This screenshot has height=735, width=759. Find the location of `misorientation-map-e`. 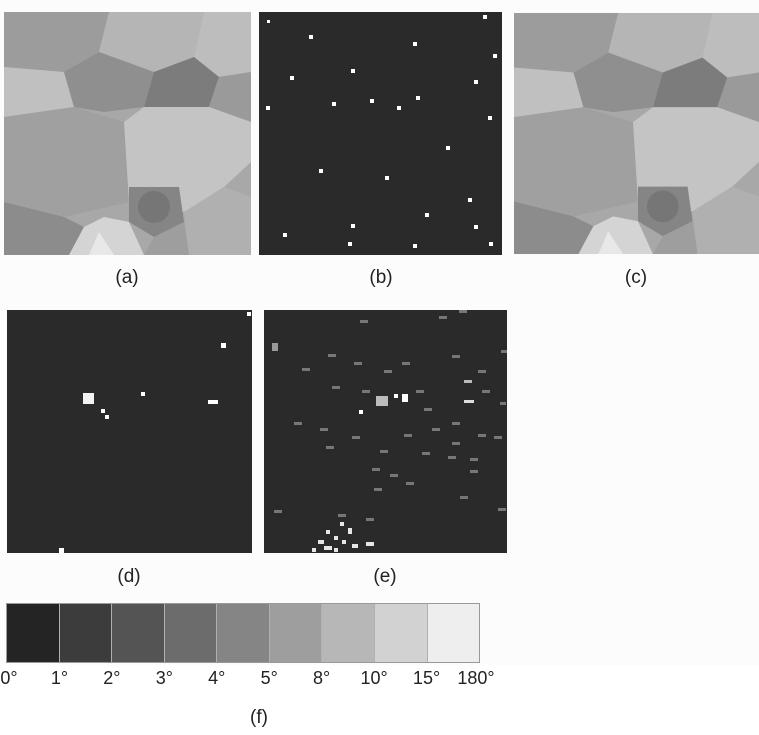

misorientation-map-e is located at coordinates (385, 431).